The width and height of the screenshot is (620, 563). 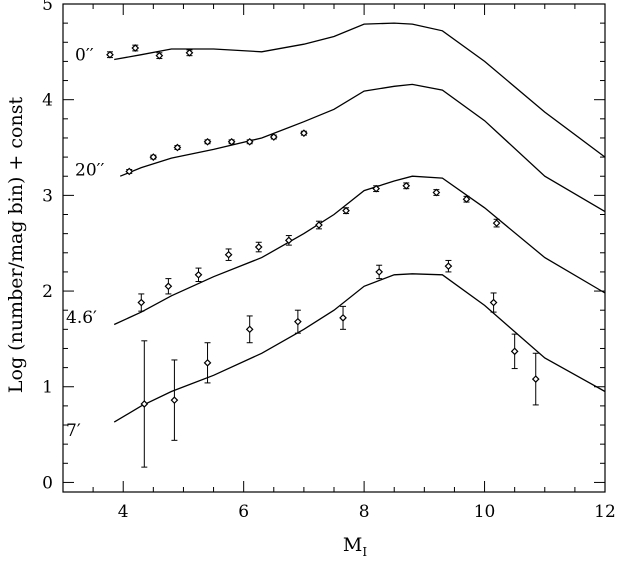 I want to click on x-tick-label: 4, so click(x=123, y=512).